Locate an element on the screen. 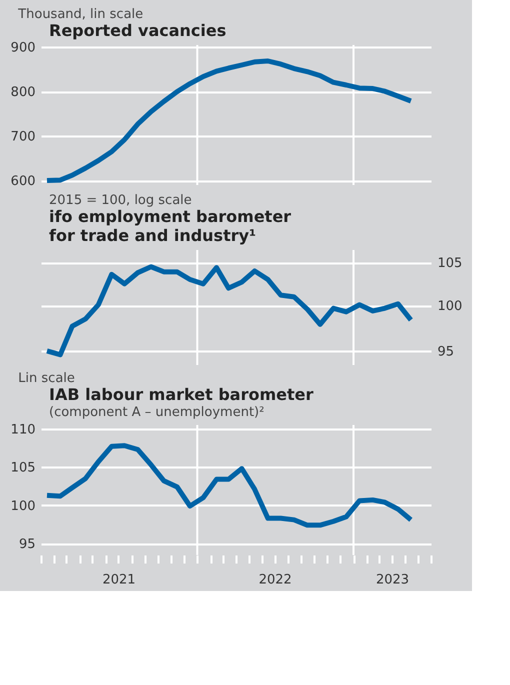 Image resolution: width=510 pixels, height=685 pixels. y-tick-label: 800 is located at coordinates (23, 92).